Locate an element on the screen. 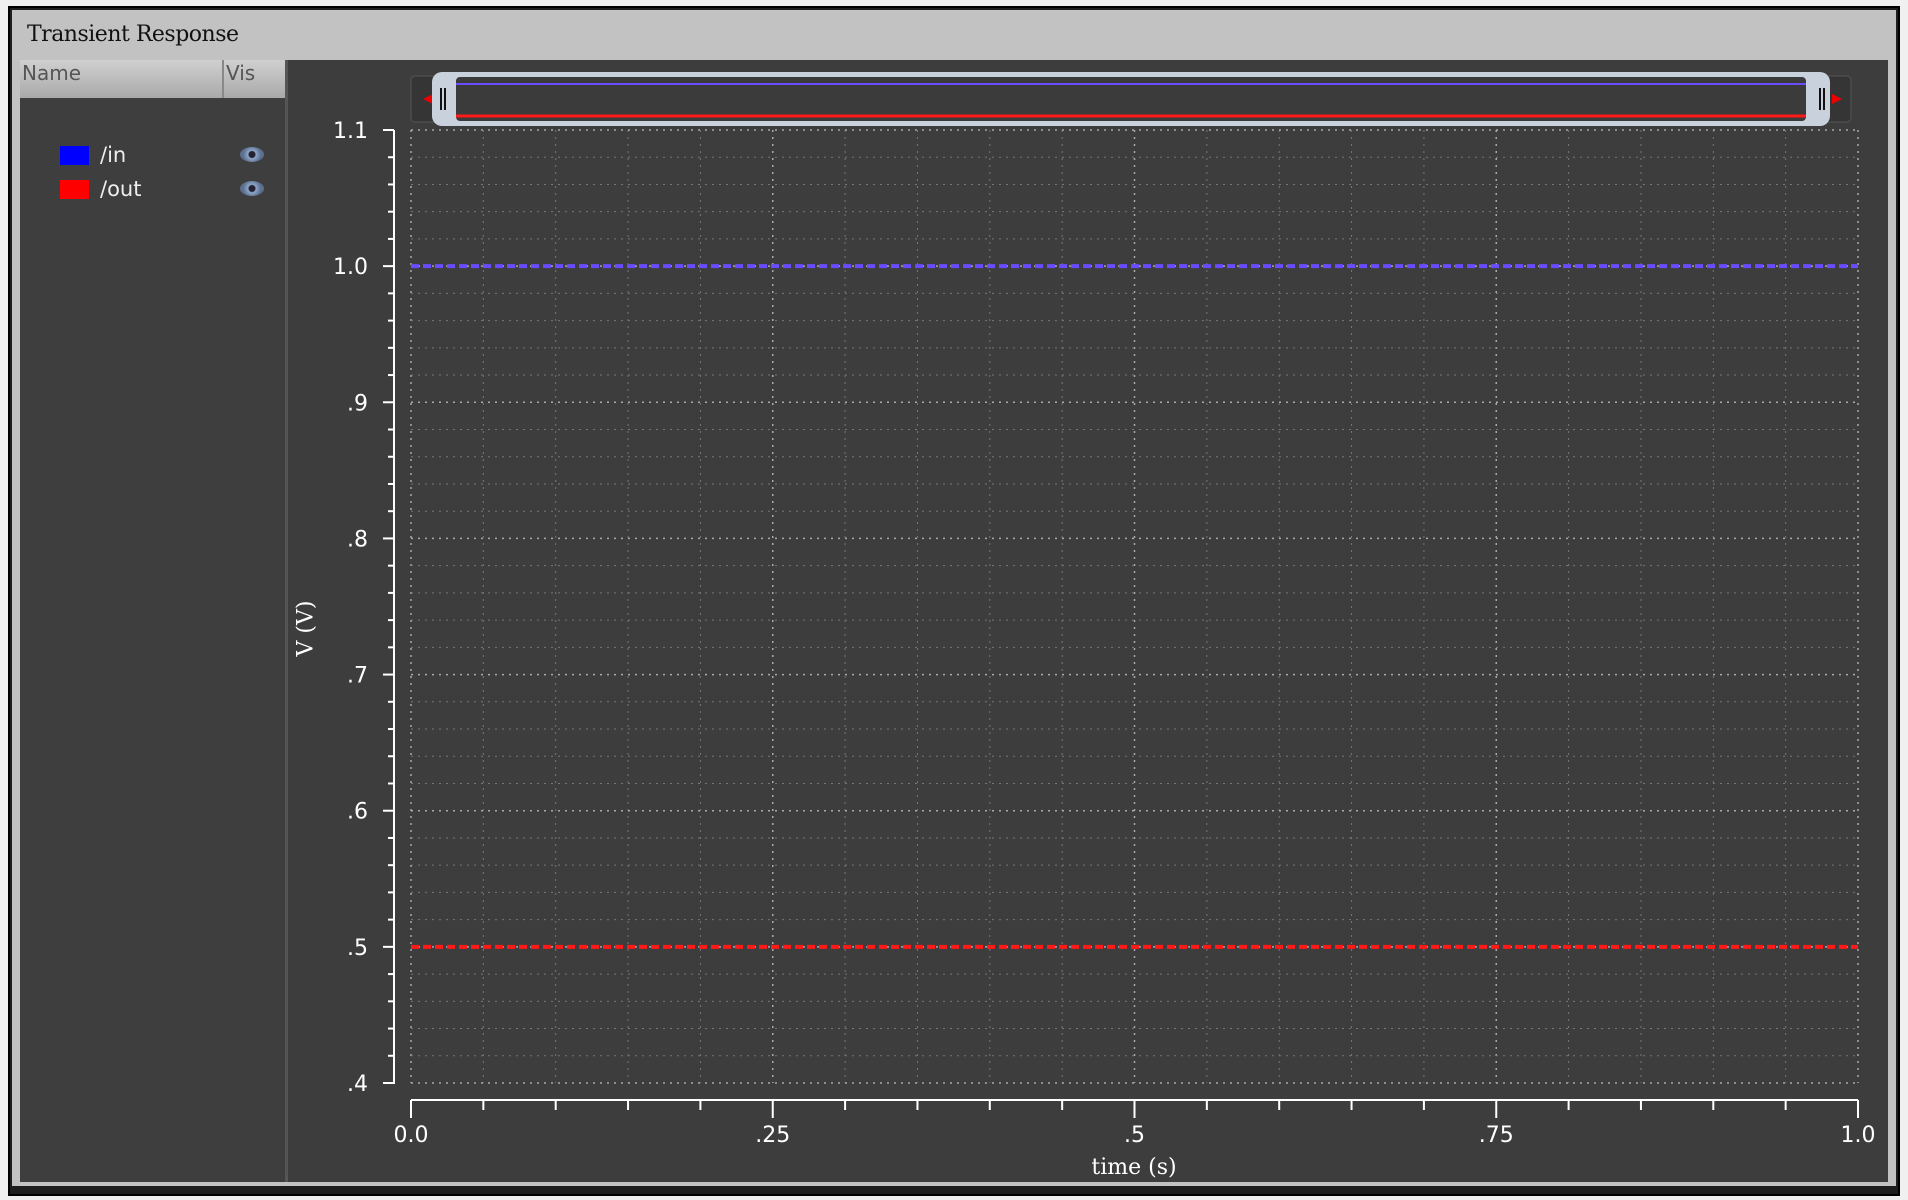 This screenshot has width=1908, height=1200. y-tick-label: .6 is located at coordinates (357, 812).